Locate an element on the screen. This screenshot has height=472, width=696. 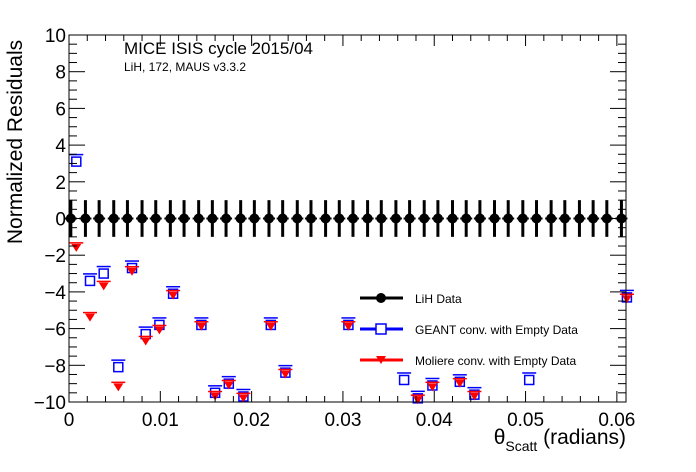
legend-label-geant: GEANT conv. with Empty Data is located at coordinates (496, 330).